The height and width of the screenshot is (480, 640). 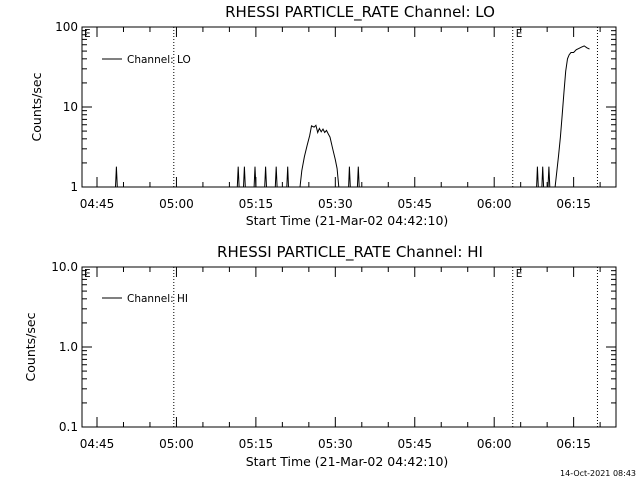 I want to click on start-marker-label-lo: E, so click(x=87, y=34).